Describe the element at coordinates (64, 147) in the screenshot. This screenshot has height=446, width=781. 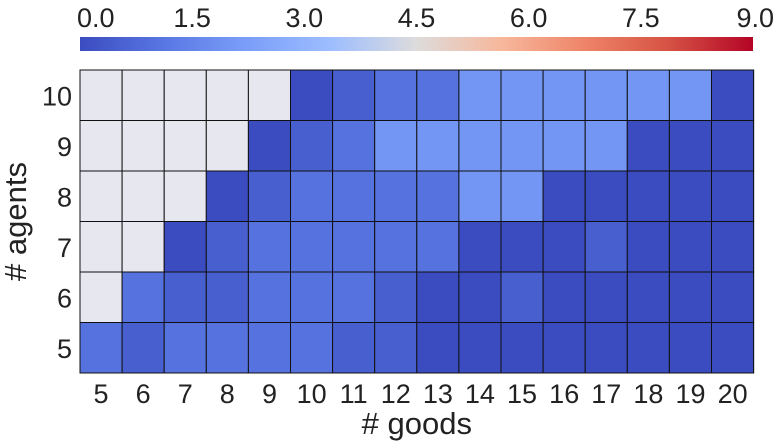
I see `y-tick-label: 9` at that location.